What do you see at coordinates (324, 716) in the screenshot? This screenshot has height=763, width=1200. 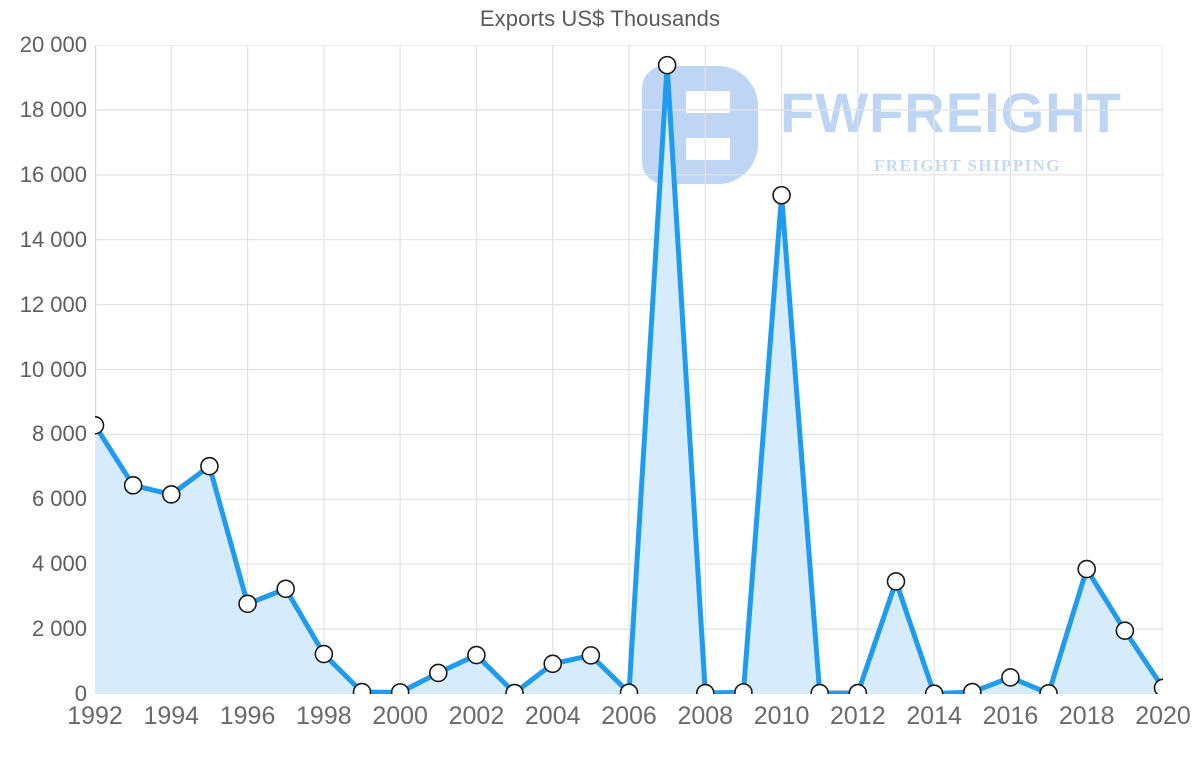 I see `x-axis-tick-label: 1998` at bounding box center [324, 716].